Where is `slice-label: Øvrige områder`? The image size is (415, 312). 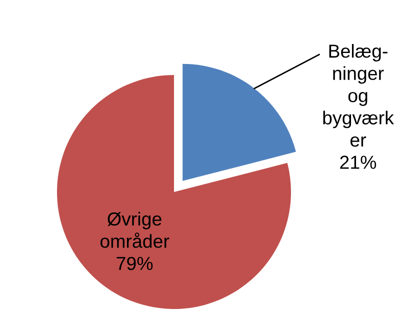 slice-label: Øvrige områder is located at coordinates (135, 230).